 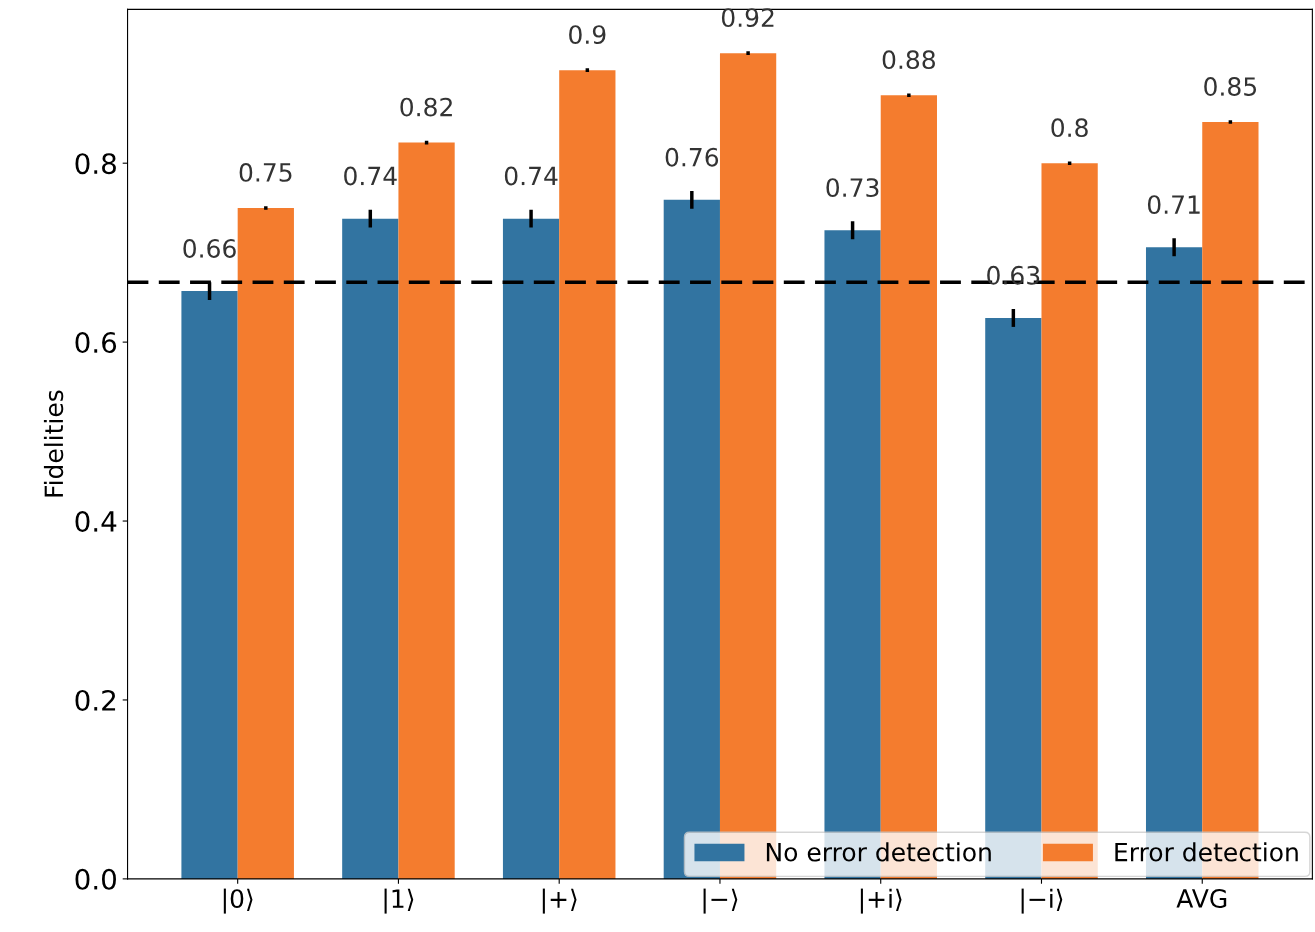 What do you see at coordinates (1201, 898) in the screenshot?
I see `x-tick-label: AVG` at bounding box center [1201, 898].